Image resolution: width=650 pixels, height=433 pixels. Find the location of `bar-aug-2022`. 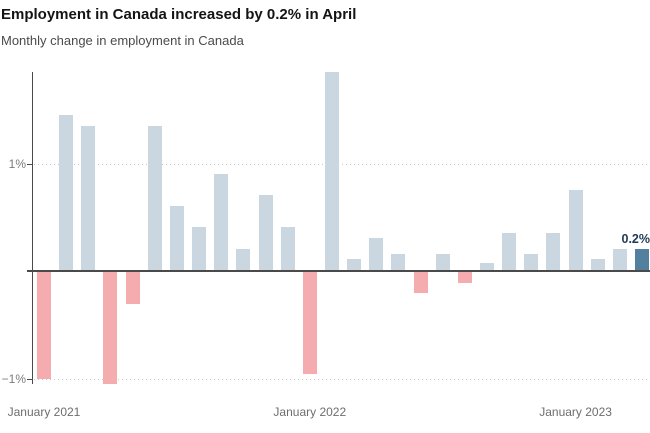

bar-aug-2022 is located at coordinates (465, 277).